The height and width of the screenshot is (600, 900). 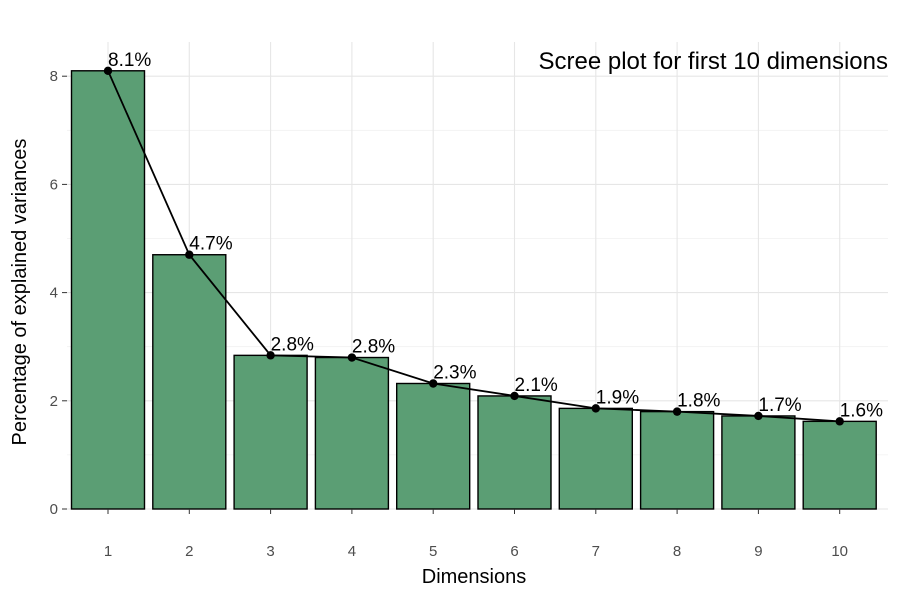 What do you see at coordinates (270, 551) in the screenshot?
I see `x-tick-label: 3` at bounding box center [270, 551].